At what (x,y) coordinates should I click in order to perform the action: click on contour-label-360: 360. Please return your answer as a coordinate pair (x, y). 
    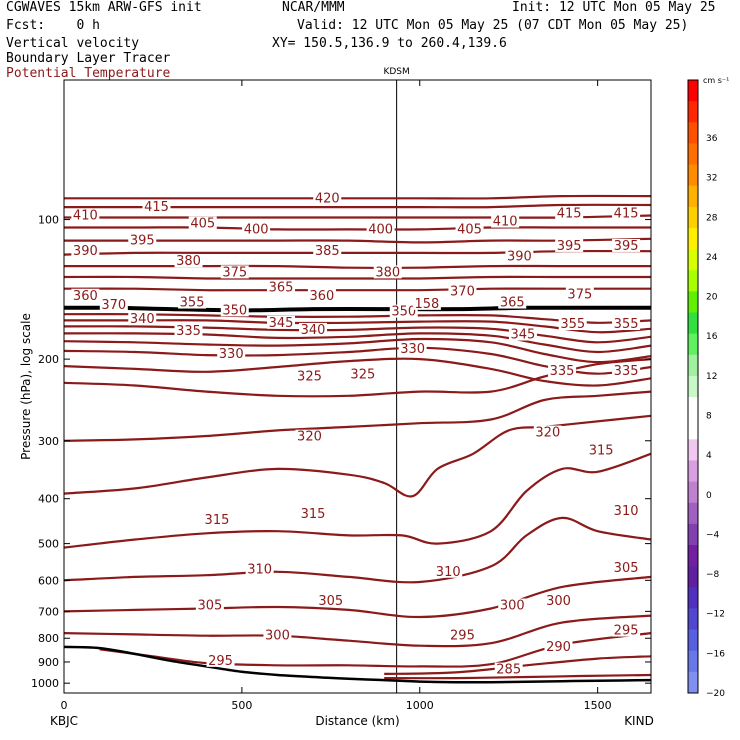
    Looking at the image, I should click on (85, 296).